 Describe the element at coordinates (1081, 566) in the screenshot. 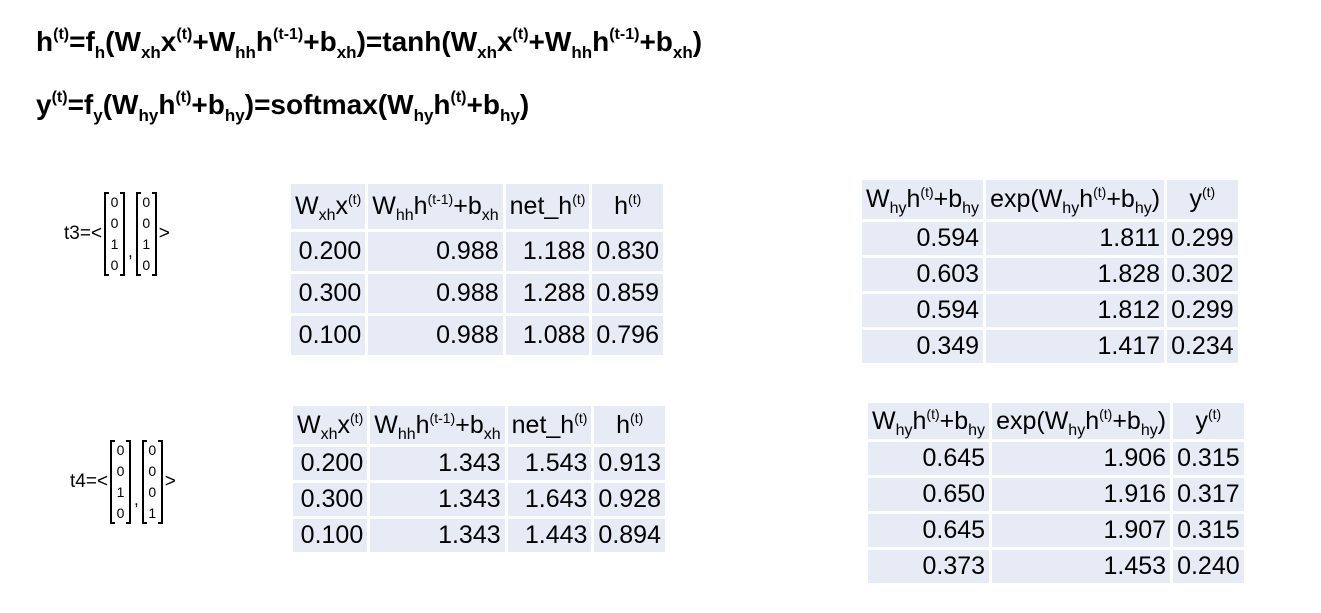

I see `cell: 1.453` at that location.